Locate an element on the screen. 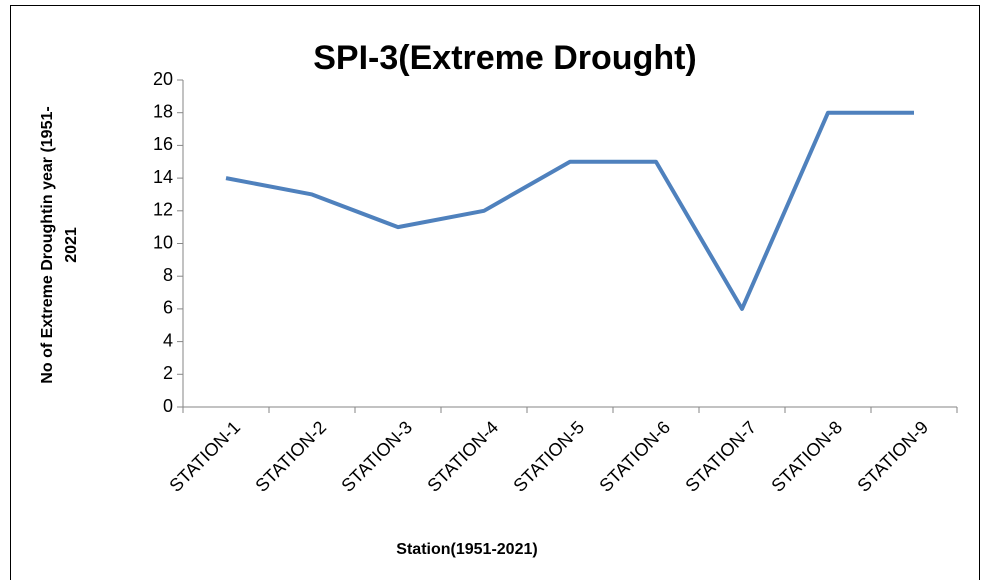 The height and width of the screenshot is (580, 991). y-tick-label: 18 is located at coordinates (163, 111).